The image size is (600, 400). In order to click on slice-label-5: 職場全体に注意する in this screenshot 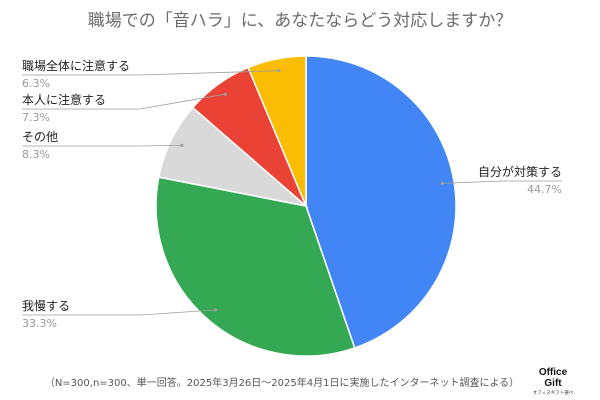, I will do `click(76, 65)`.